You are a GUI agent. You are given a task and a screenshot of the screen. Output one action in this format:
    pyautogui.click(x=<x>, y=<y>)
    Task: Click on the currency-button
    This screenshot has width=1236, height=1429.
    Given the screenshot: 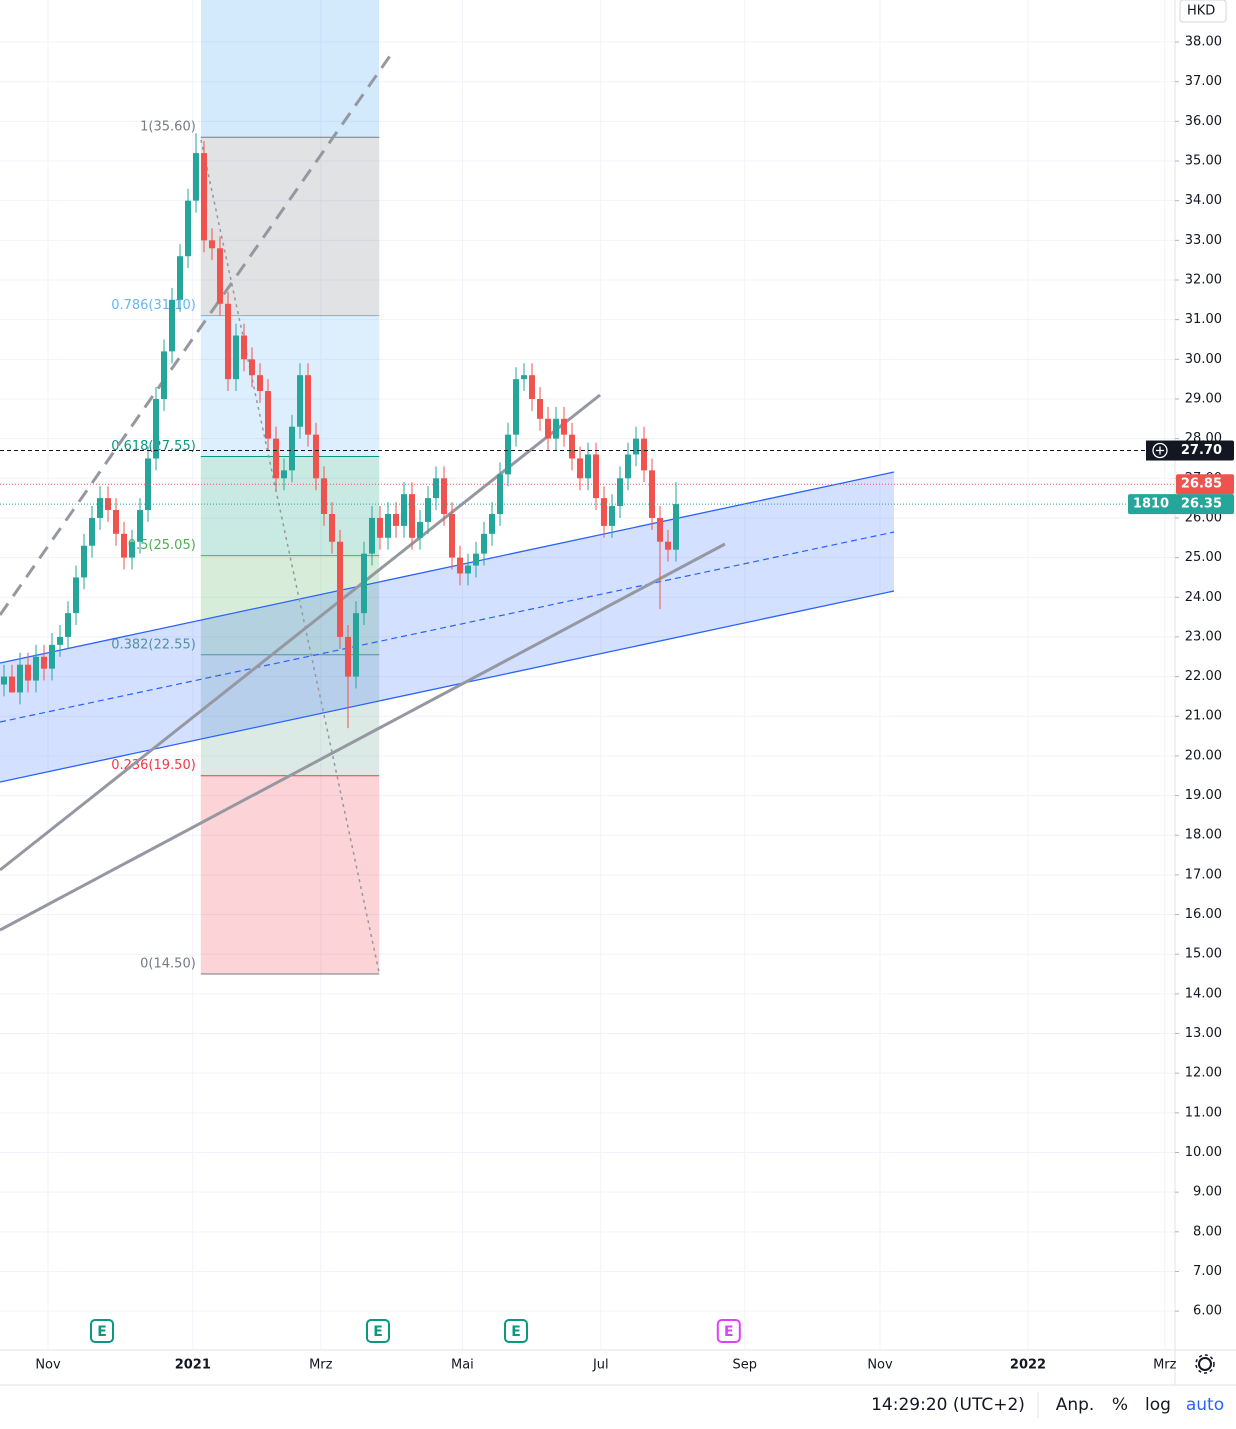 What is the action you would take?
    pyautogui.click(x=1203, y=11)
    